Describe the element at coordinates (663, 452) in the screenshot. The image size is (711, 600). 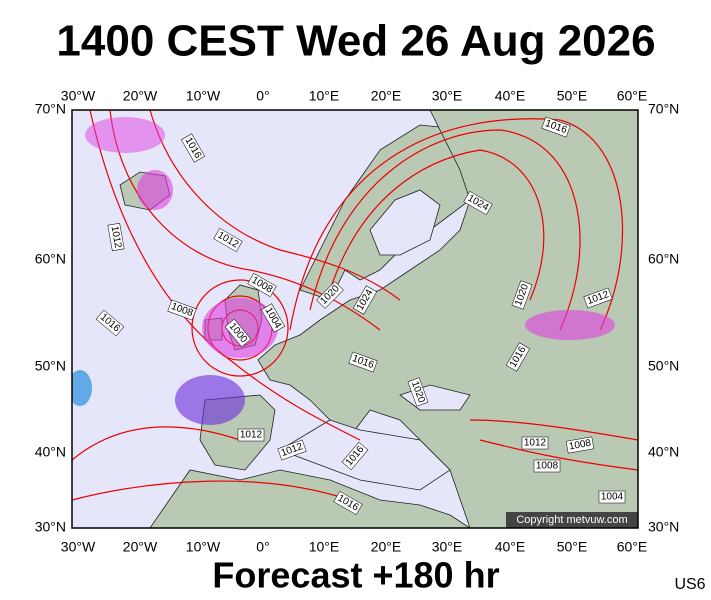
I see `lat-label-right: 40°N` at that location.